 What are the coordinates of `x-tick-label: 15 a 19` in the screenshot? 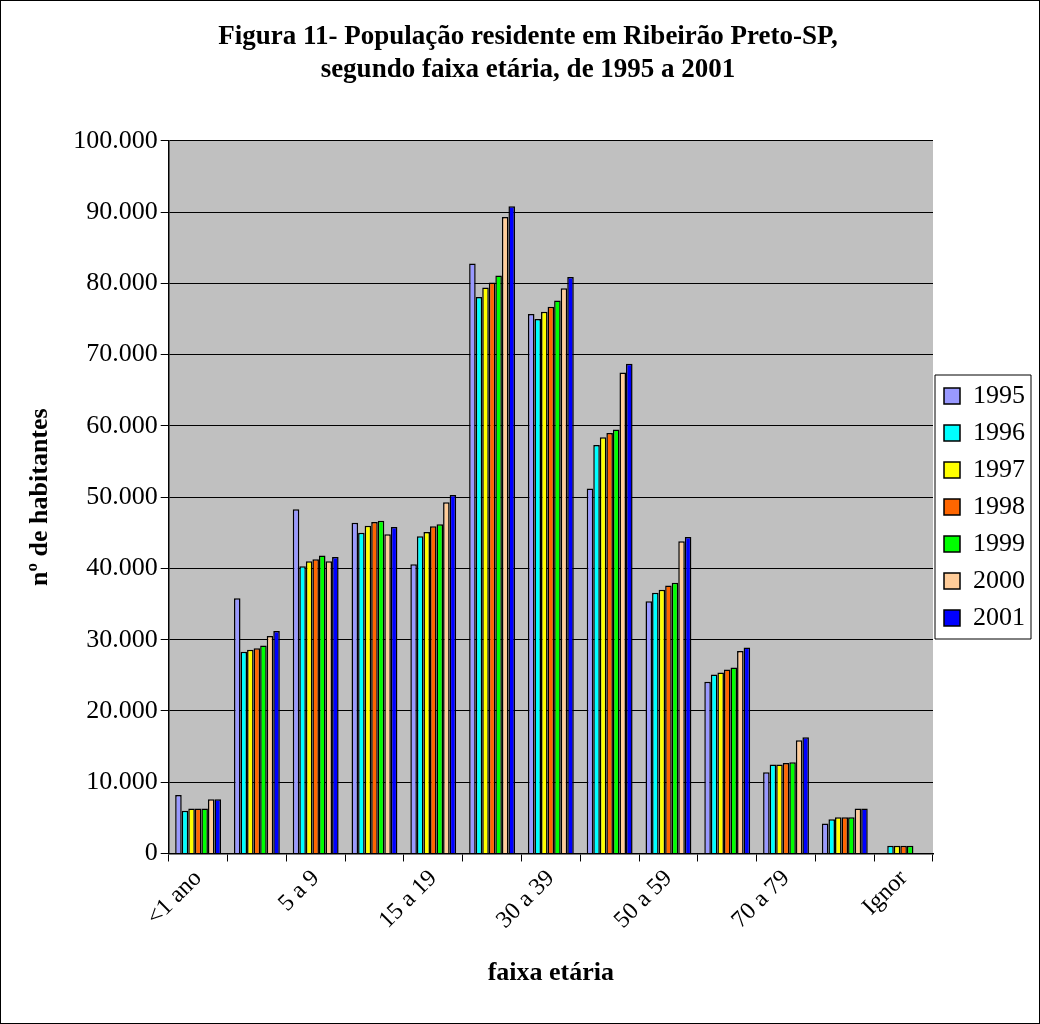 It's located at (407, 898).